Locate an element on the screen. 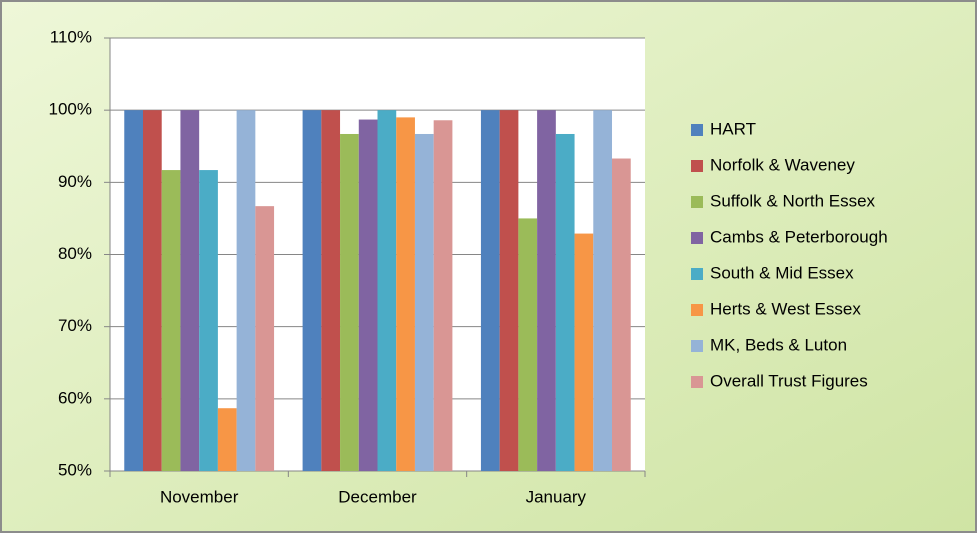 This screenshot has height=533, width=977. x-tick-label: January is located at coordinates (556, 496).